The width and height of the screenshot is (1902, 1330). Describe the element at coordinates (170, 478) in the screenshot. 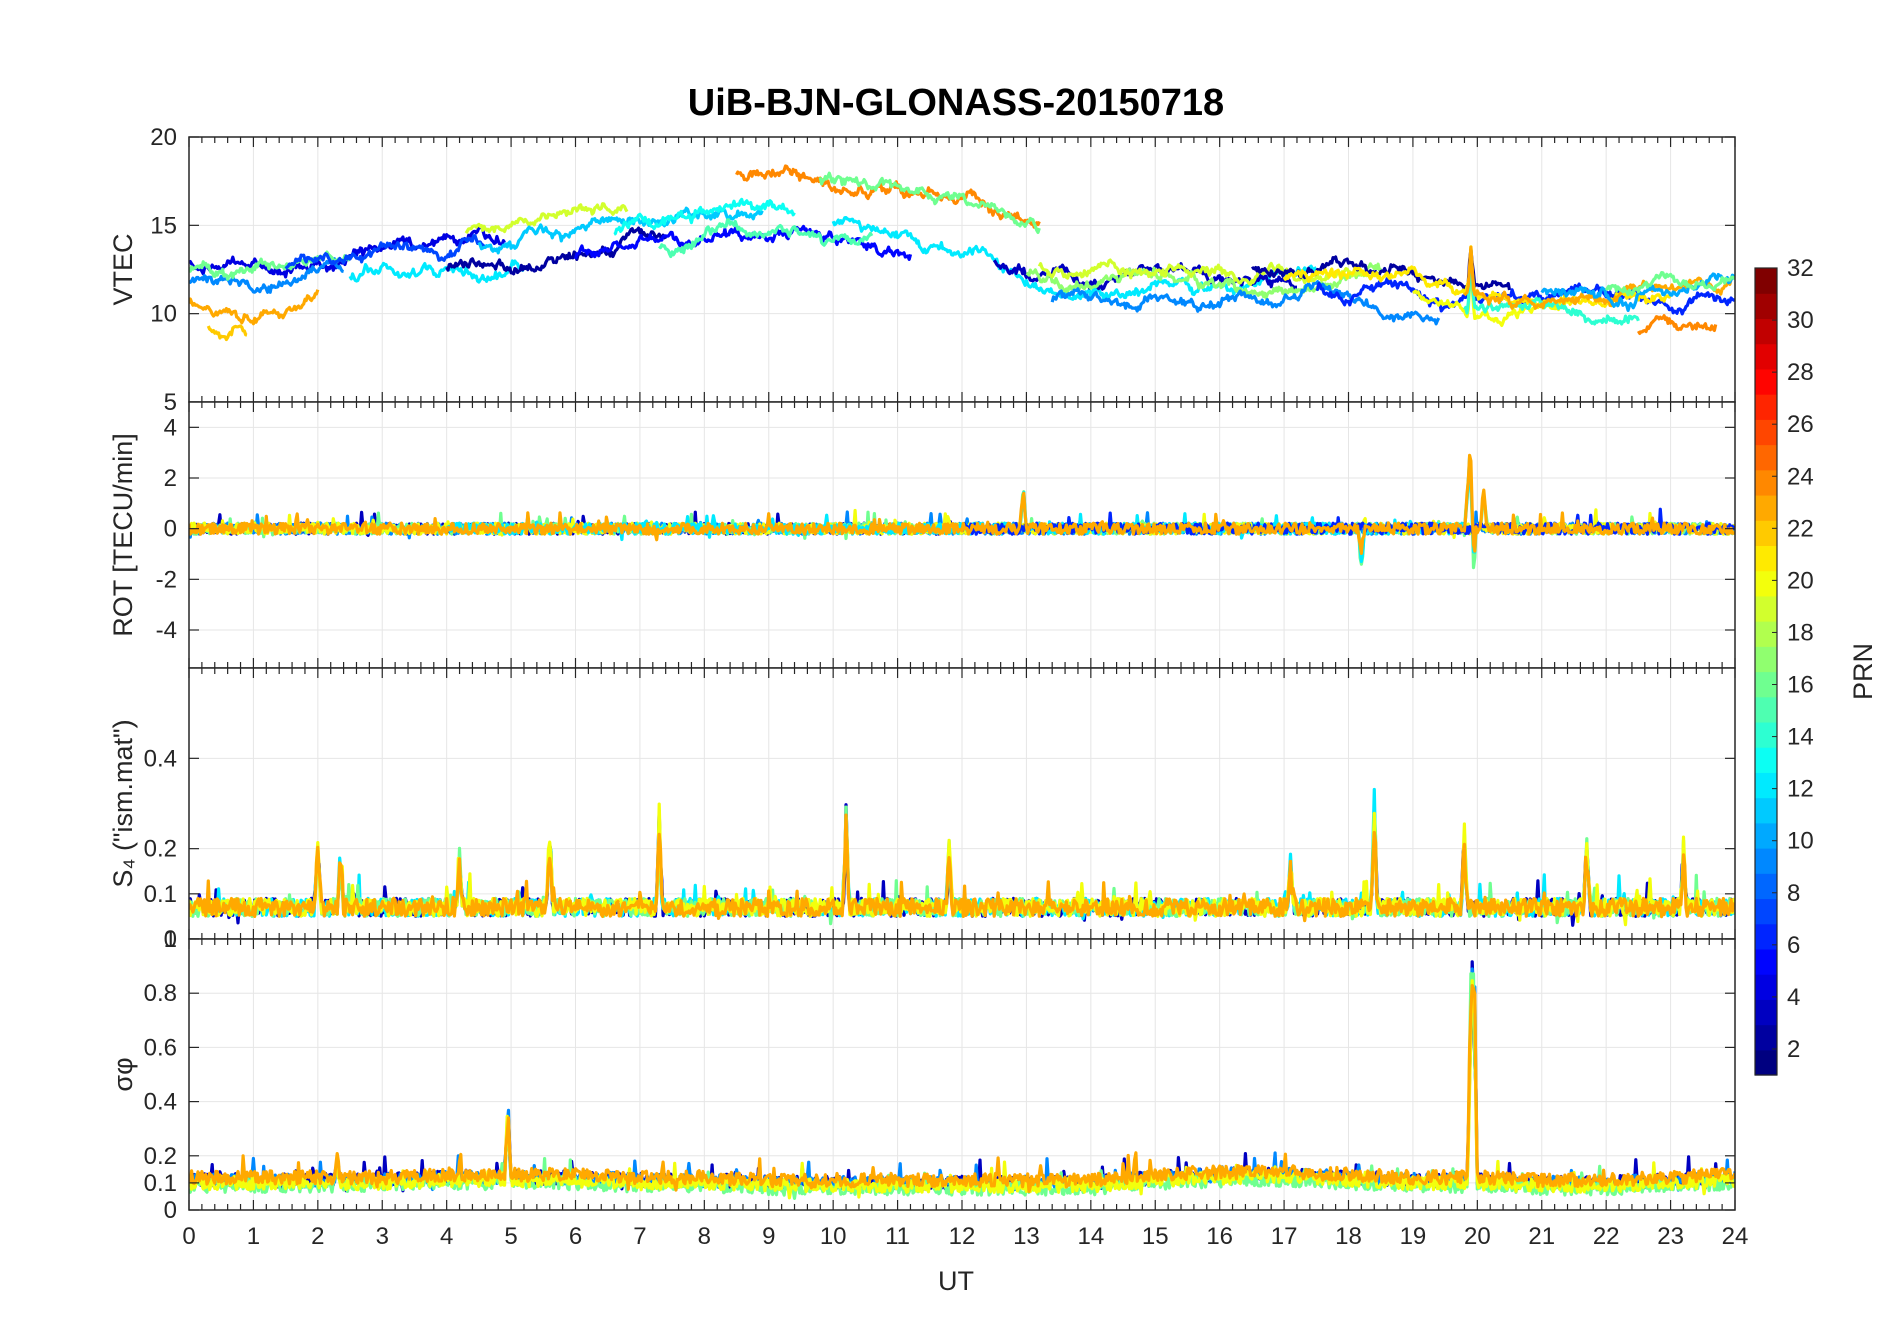

I see `y-tick-label: 2` at that location.